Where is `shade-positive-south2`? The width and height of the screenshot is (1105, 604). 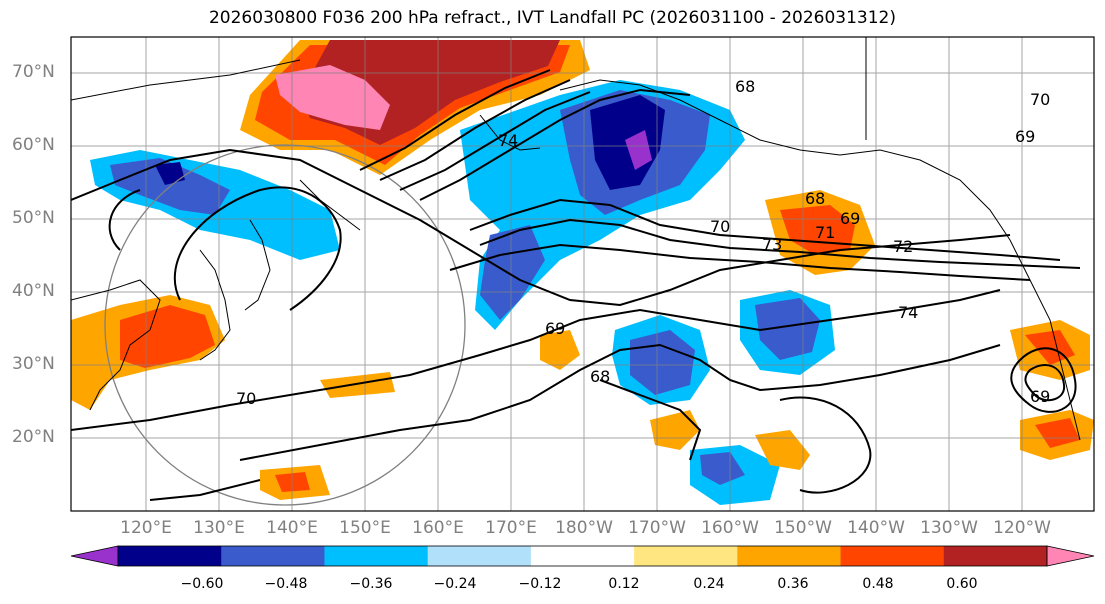 shade-positive-south2 is located at coordinates (357, 385).